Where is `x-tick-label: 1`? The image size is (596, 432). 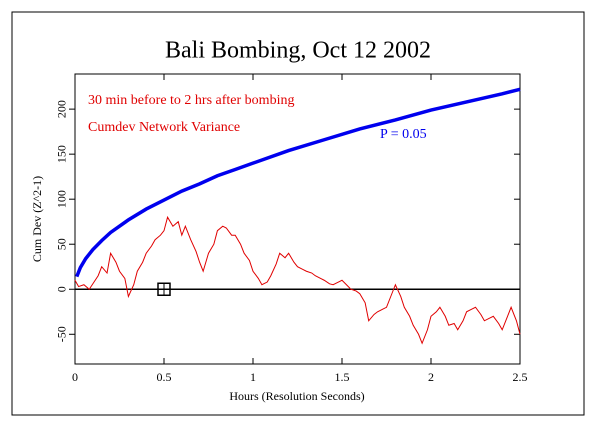
x-tick-label: 1 is located at coordinates (253, 377).